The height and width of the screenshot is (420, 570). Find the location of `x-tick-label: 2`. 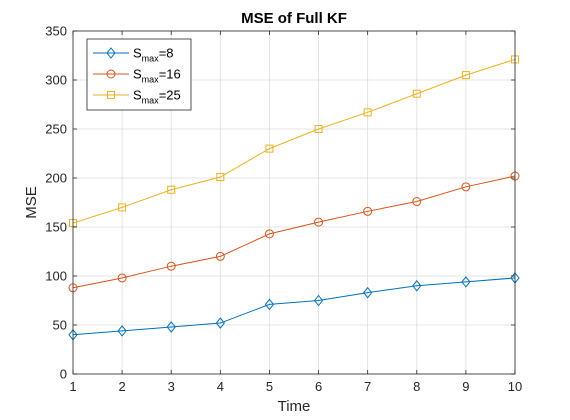

x-tick-label: 2 is located at coordinates (121, 386).